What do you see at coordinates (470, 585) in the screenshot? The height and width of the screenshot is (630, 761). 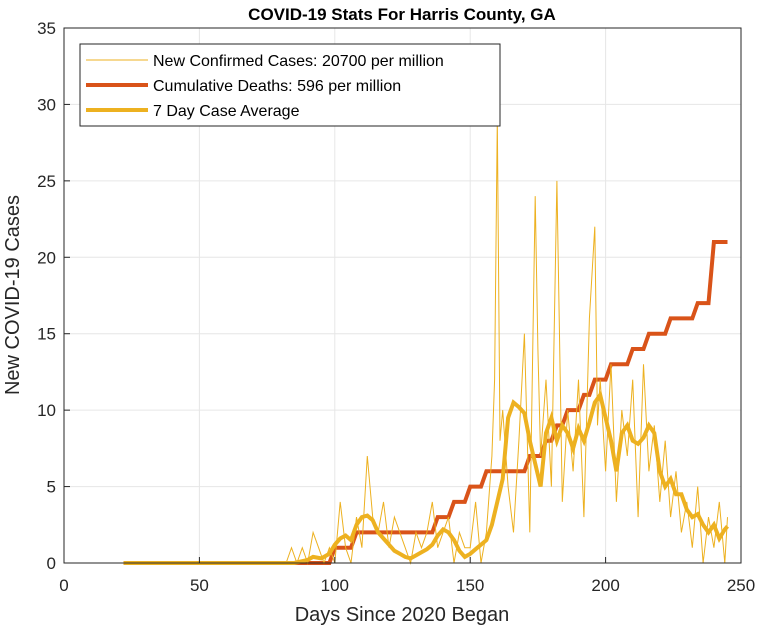 I see `x-tick-label: 150` at bounding box center [470, 585].